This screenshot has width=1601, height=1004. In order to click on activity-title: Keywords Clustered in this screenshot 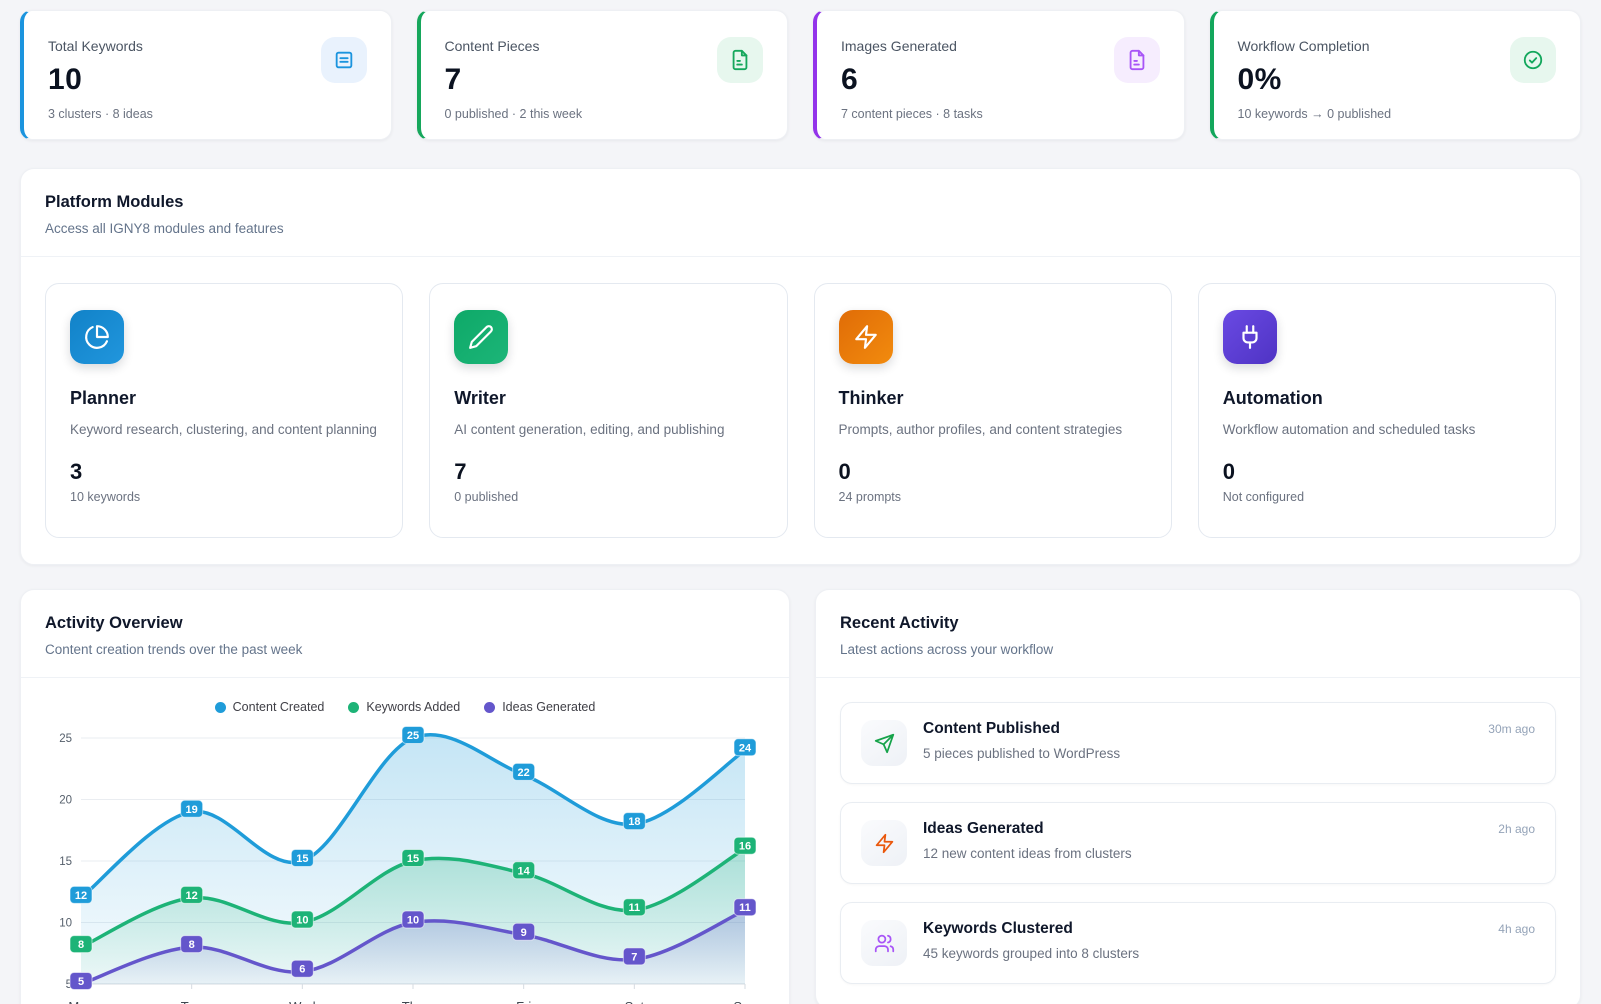, I will do `click(998, 928)`.